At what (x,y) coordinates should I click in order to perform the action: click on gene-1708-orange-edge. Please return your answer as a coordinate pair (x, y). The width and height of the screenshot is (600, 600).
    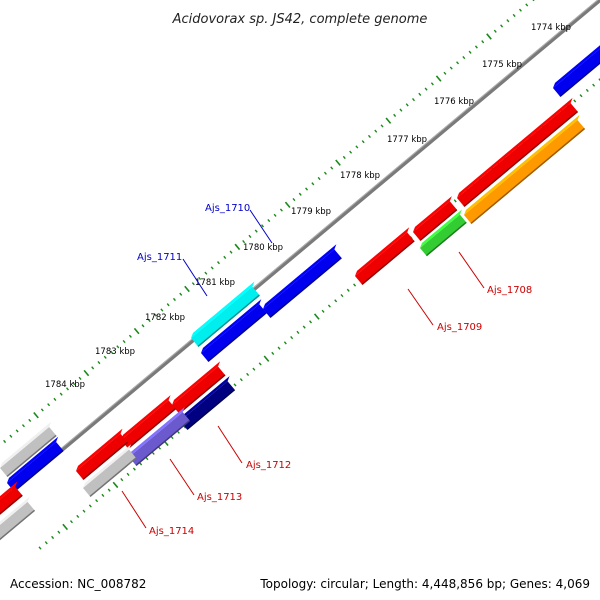
    Looking at the image, I should click on (528, 176).